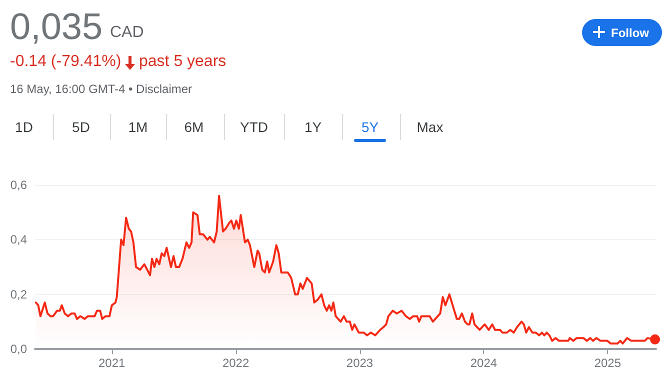 The width and height of the screenshot is (666, 373). What do you see at coordinates (19, 349) in the screenshot?
I see `y-tick-label: 0,0` at bounding box center [19, 349].